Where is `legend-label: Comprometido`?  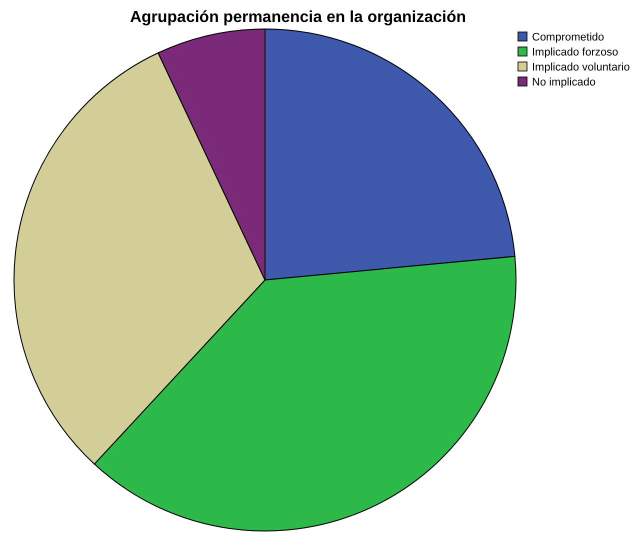 legend-label: Comprometido is located at coordinates (568, 38).